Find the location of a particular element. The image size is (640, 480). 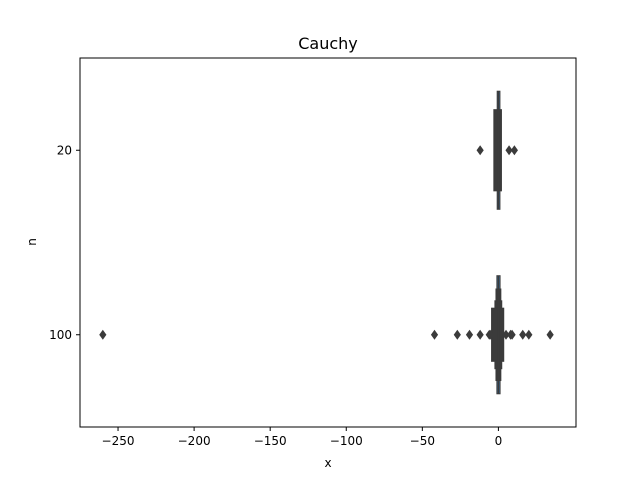

x-tick-label: −50 is located at coordinates (422, 441).